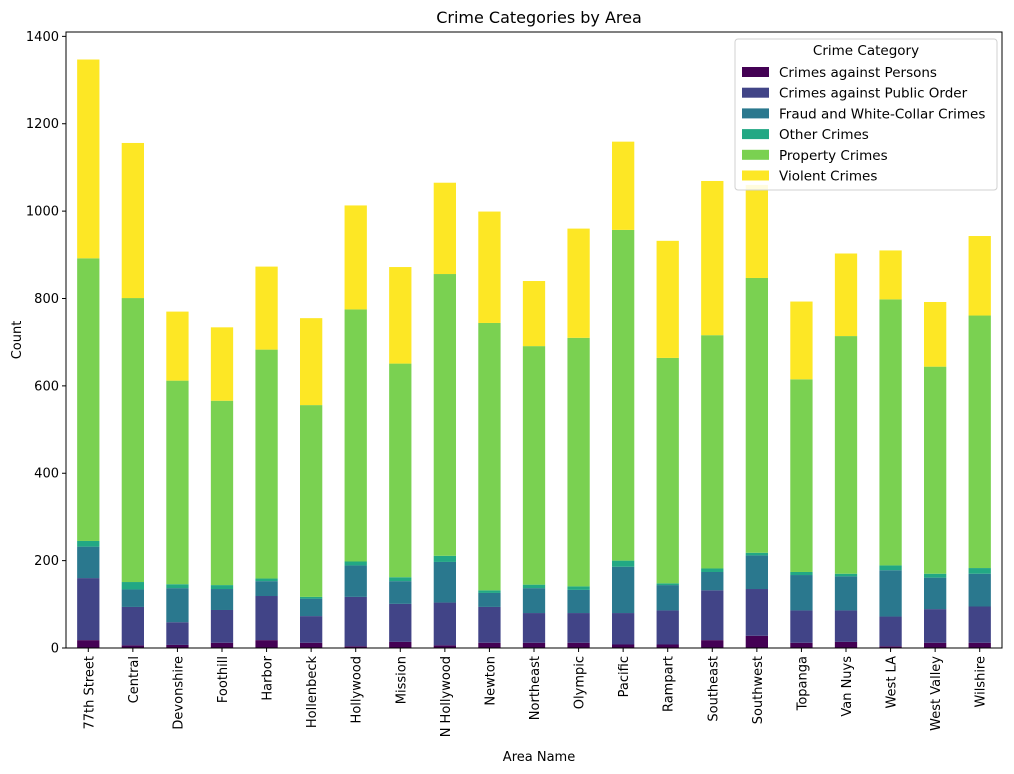 The height and width of the screenshot is (774, 1014). What do you see at coordinates (46, 299) in the screenshot?
I see `y-tick-label: 800` at bounding box center [46, 299].